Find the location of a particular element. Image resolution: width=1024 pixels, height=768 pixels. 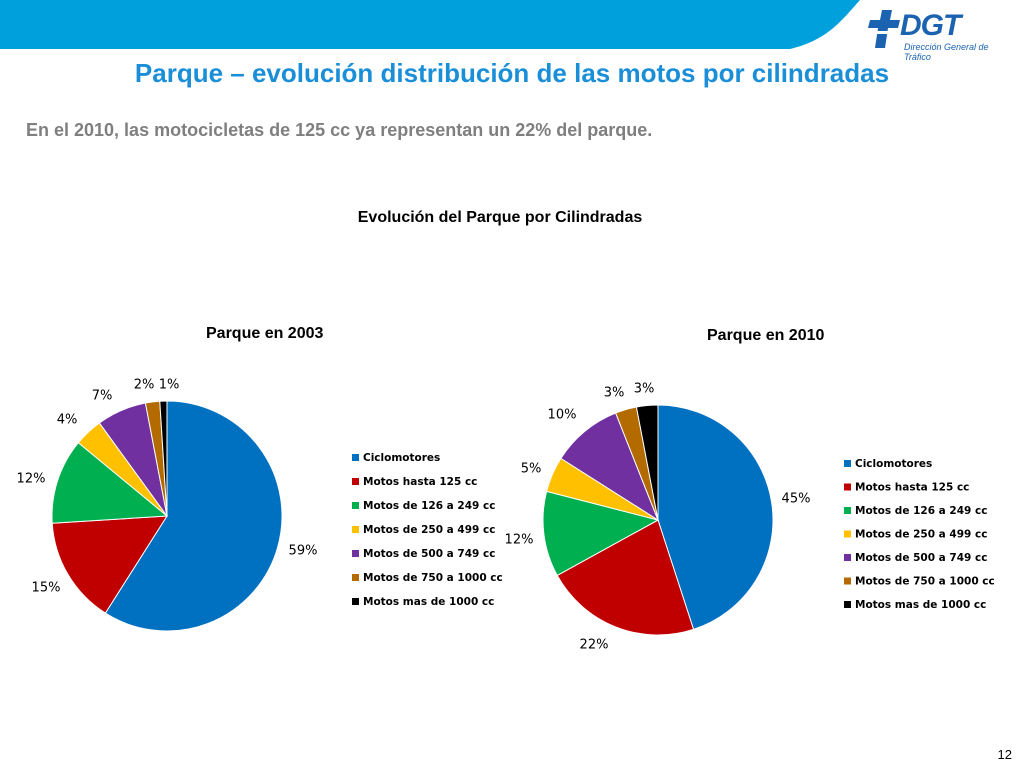

page-number: 12 is located at coordinates (1004, 754).